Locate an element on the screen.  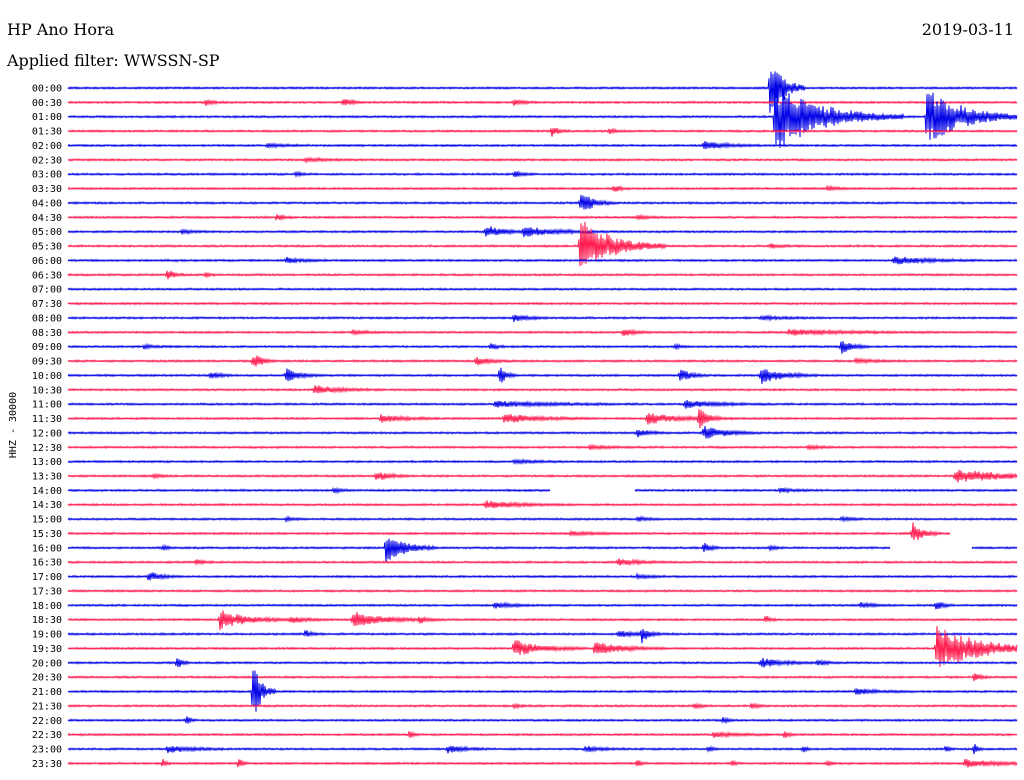
time-tick-label: 05:00 is located at coordinates (47, 232).